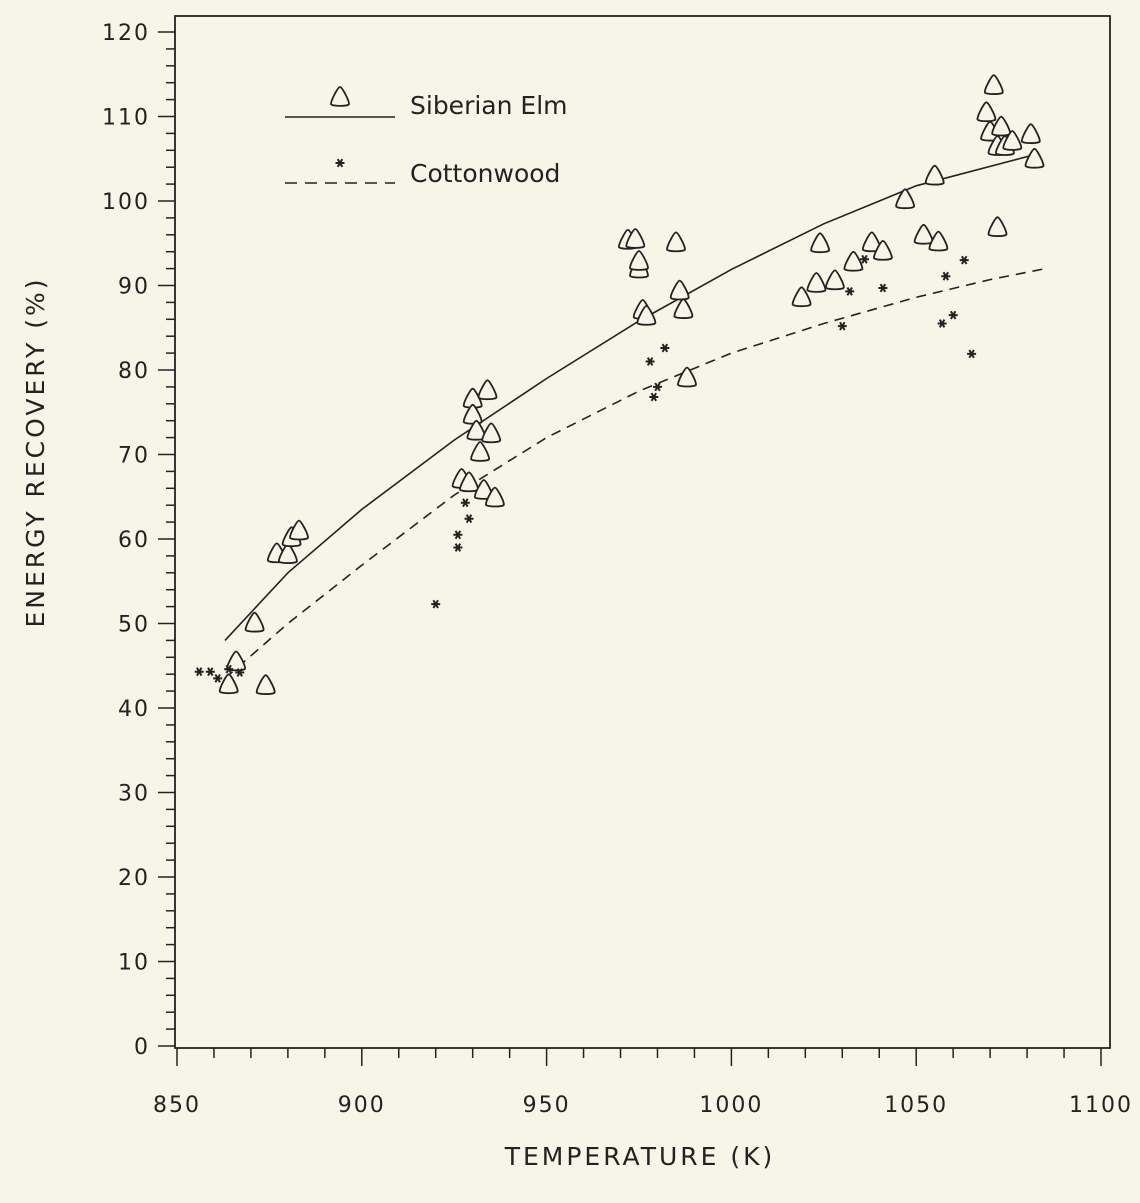  What do you see at coordinates (643, 1083) in the screenshot?
I see `x-axis: 850 900 950 1000 1050 1100` at bounding box center [643, 1083].